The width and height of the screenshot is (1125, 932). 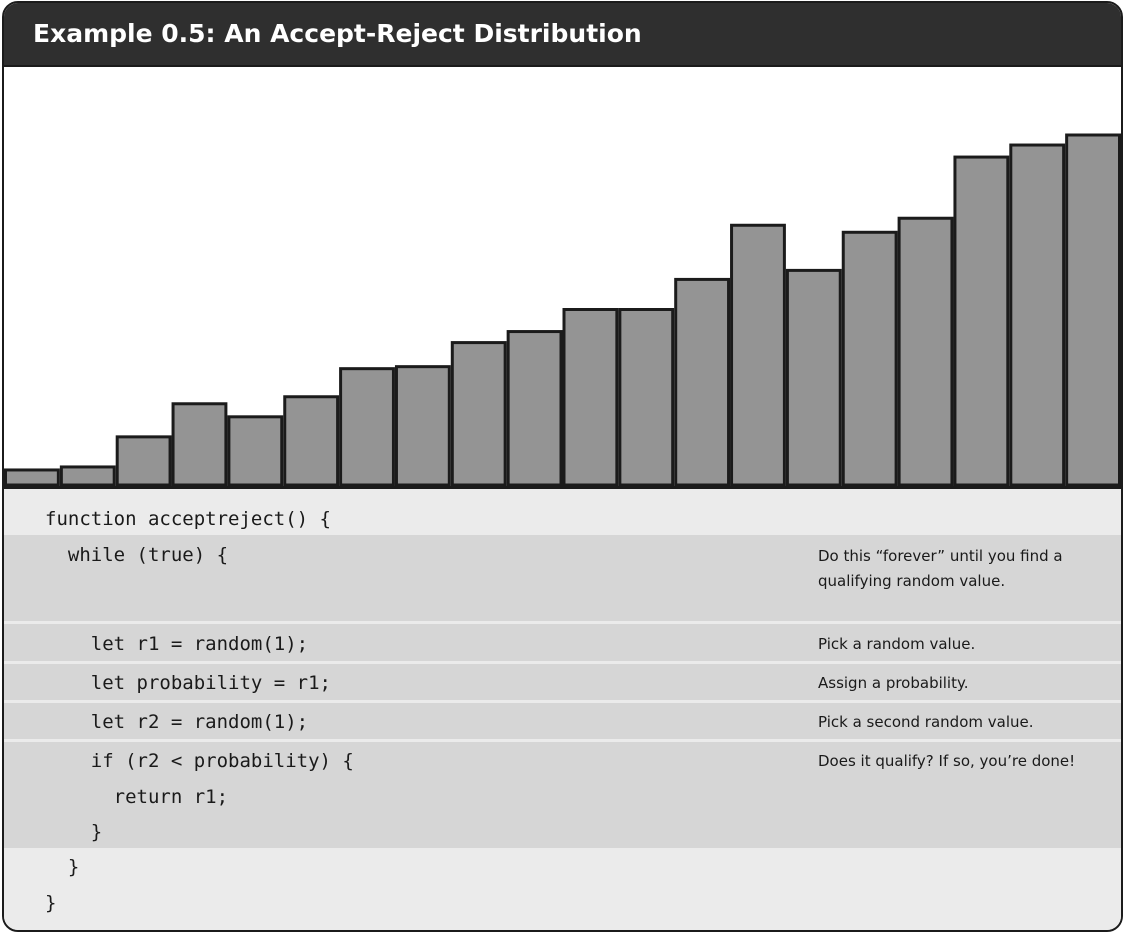 I want to click on code-line-7: return r1;, so click(x=137, y=797).